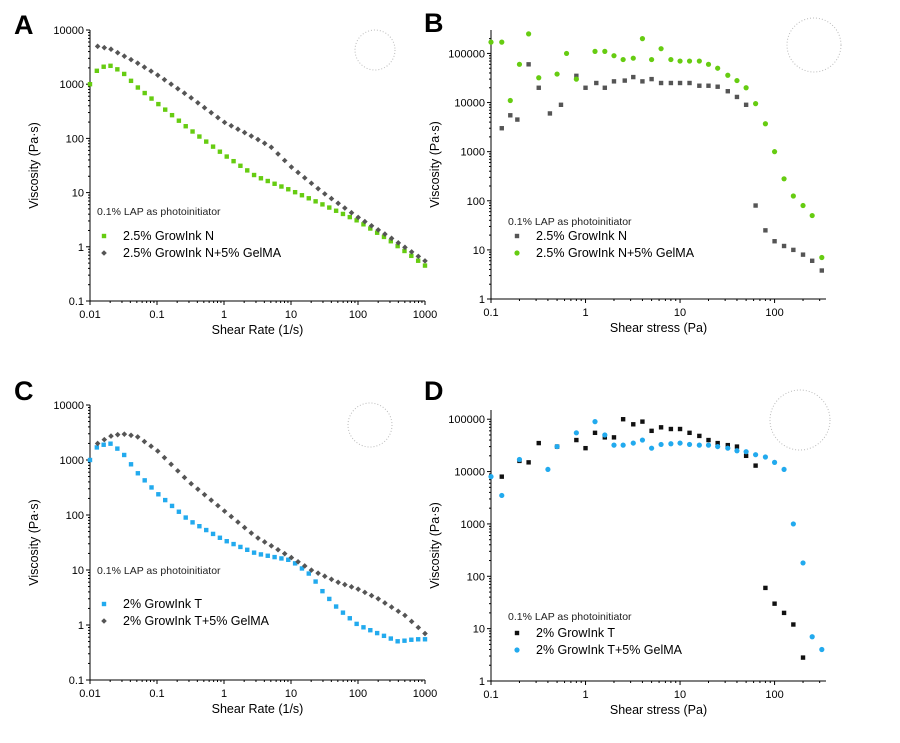 The width and height of the screenshot is (900, 743). What do you see at coordinates (469, 104) in the screenshot?
I see `y-tick-label: 10000` at bounding box center [469, 104].